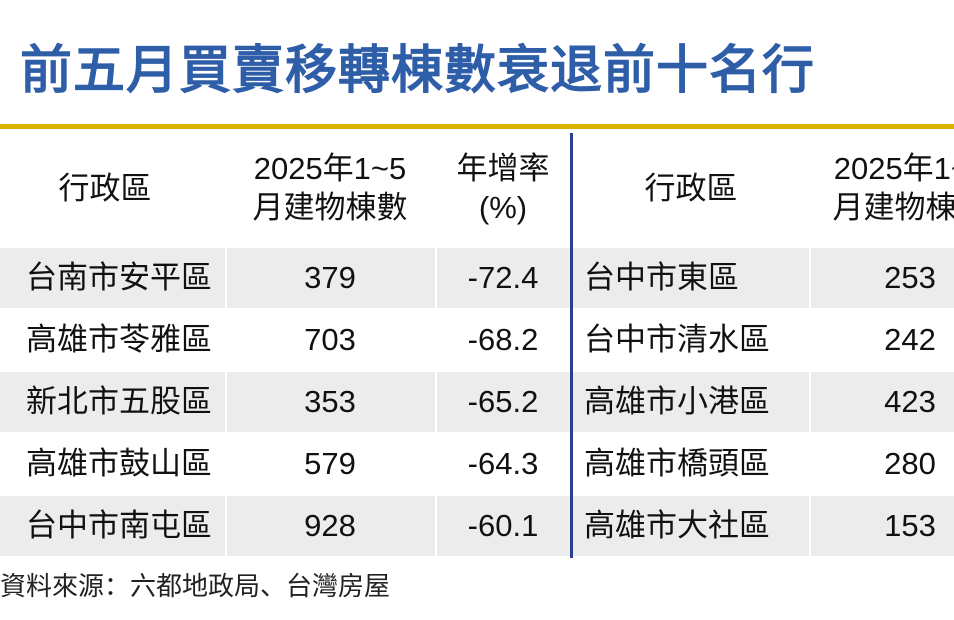  I want to click on source-note: 資料來源：六都地政局、台灣房屋, so click(195, 586).